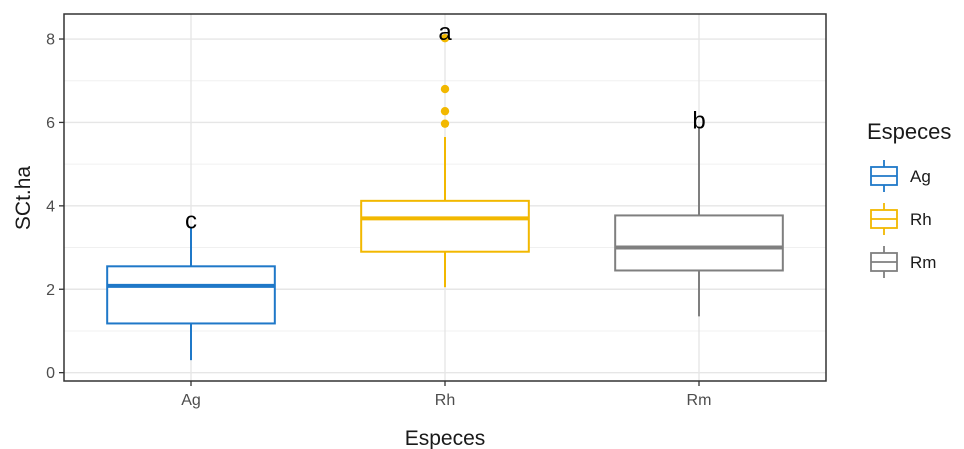 The image size is (964, 449). I want to click on legend-title: Especes, so click(909, 131).